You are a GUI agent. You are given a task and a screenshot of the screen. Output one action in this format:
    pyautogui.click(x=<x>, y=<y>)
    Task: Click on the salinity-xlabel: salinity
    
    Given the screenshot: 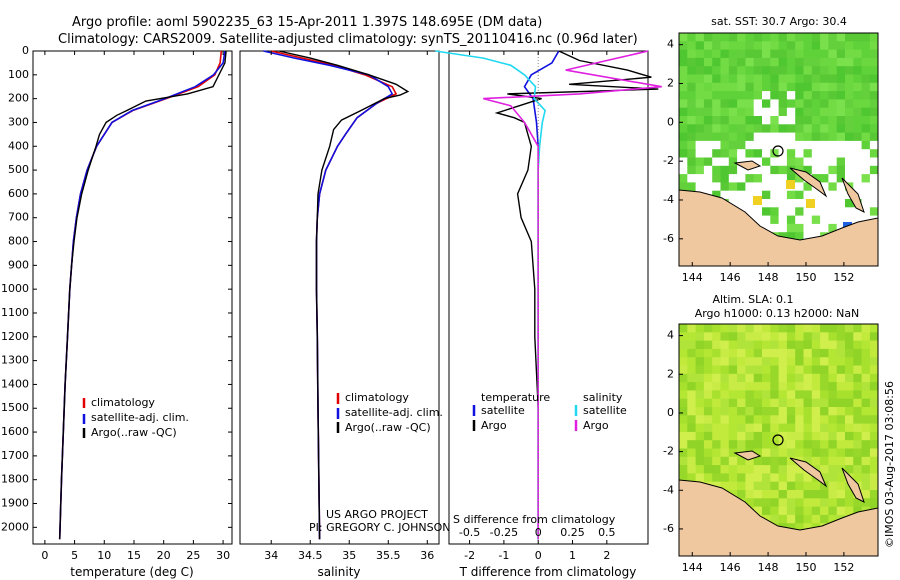 What is the action you would take?
    pyautogui.click(x=338, y=572)
    